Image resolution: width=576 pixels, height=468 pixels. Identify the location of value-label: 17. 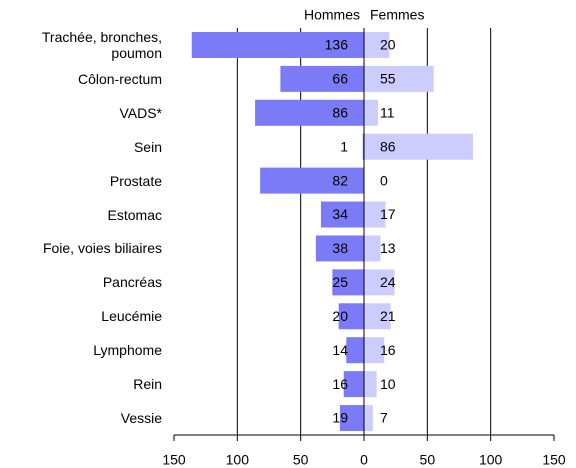
(388, 214).